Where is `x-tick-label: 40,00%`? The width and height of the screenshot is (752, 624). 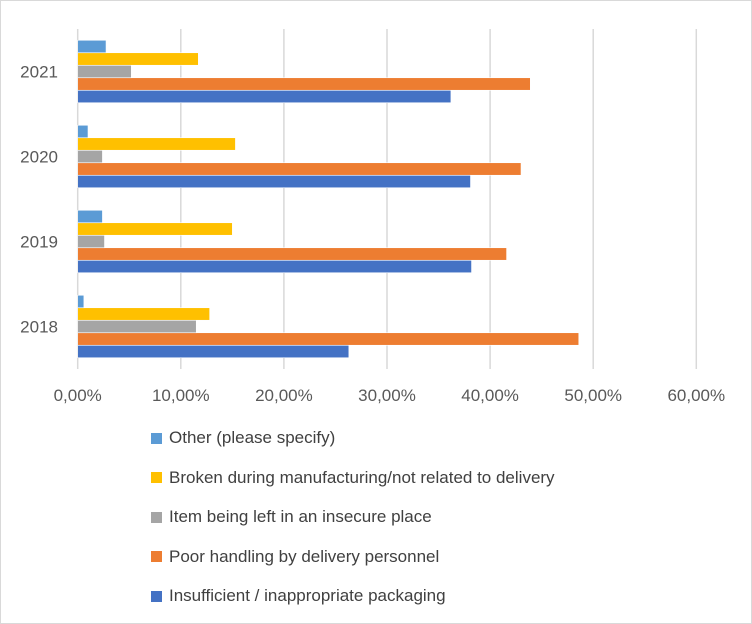 x-tick-label: 40,00% is located at coordinates (490, 395).